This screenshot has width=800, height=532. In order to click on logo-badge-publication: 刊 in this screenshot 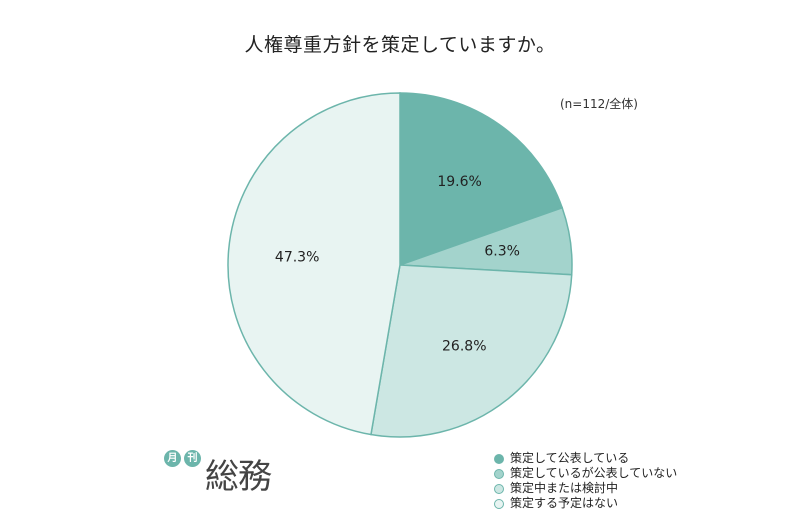, I will do `click(192, 458)`.